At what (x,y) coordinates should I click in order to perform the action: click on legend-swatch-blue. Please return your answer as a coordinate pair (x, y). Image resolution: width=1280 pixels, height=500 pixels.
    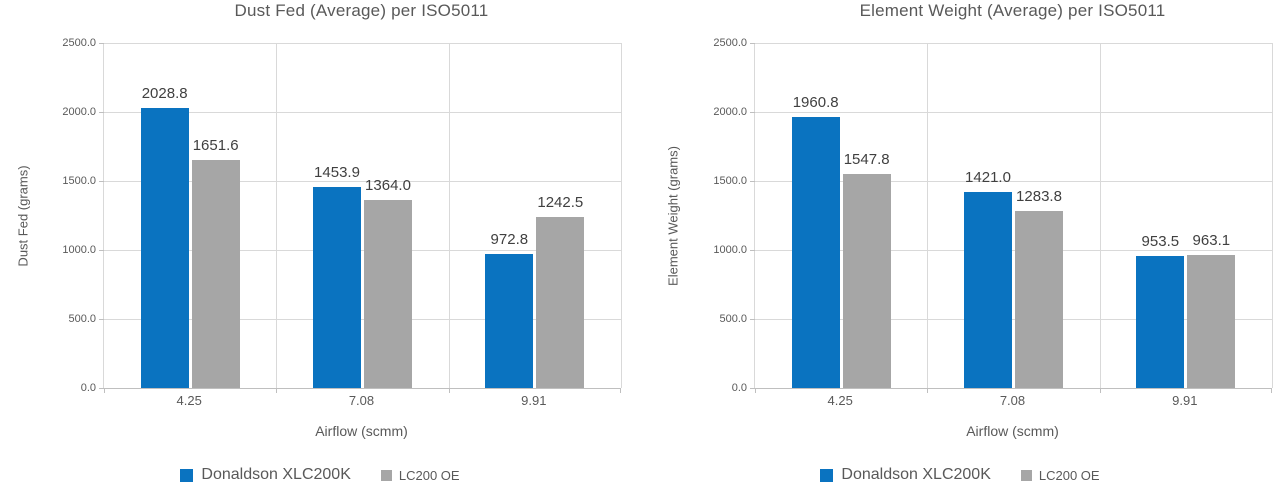
    Looking at the image, I should click on (827, 475).